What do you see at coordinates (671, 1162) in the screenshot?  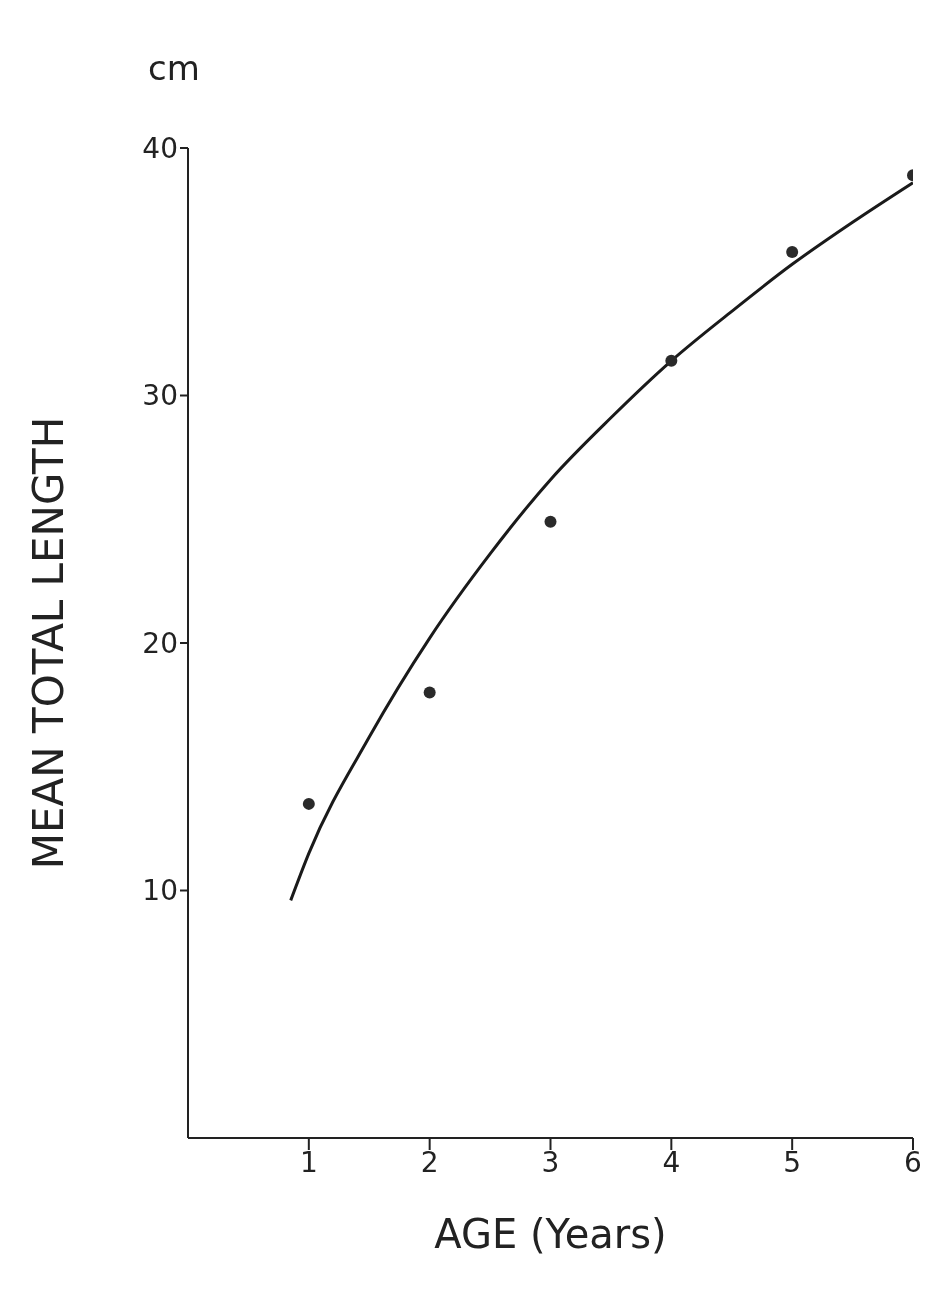 I see `x-tick-label: 4` at bounding box center [671, 1162].